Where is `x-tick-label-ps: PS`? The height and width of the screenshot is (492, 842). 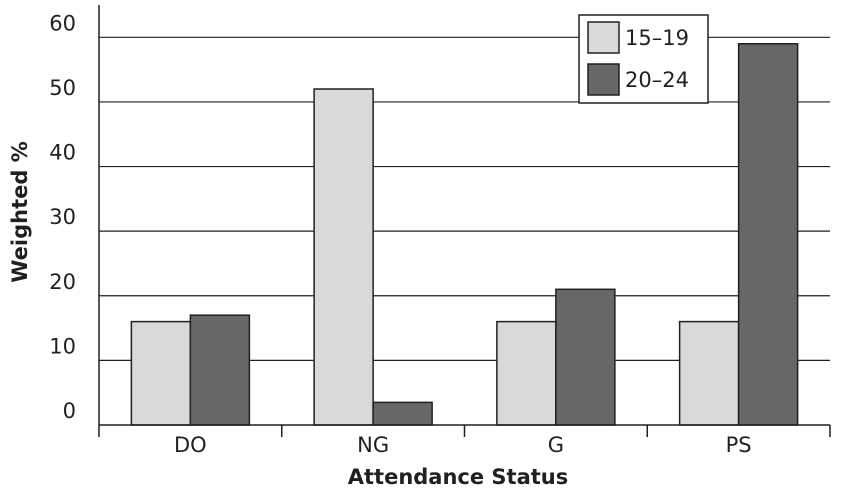 x-tick-label-ps: PS is located at coordinates (739, 445).